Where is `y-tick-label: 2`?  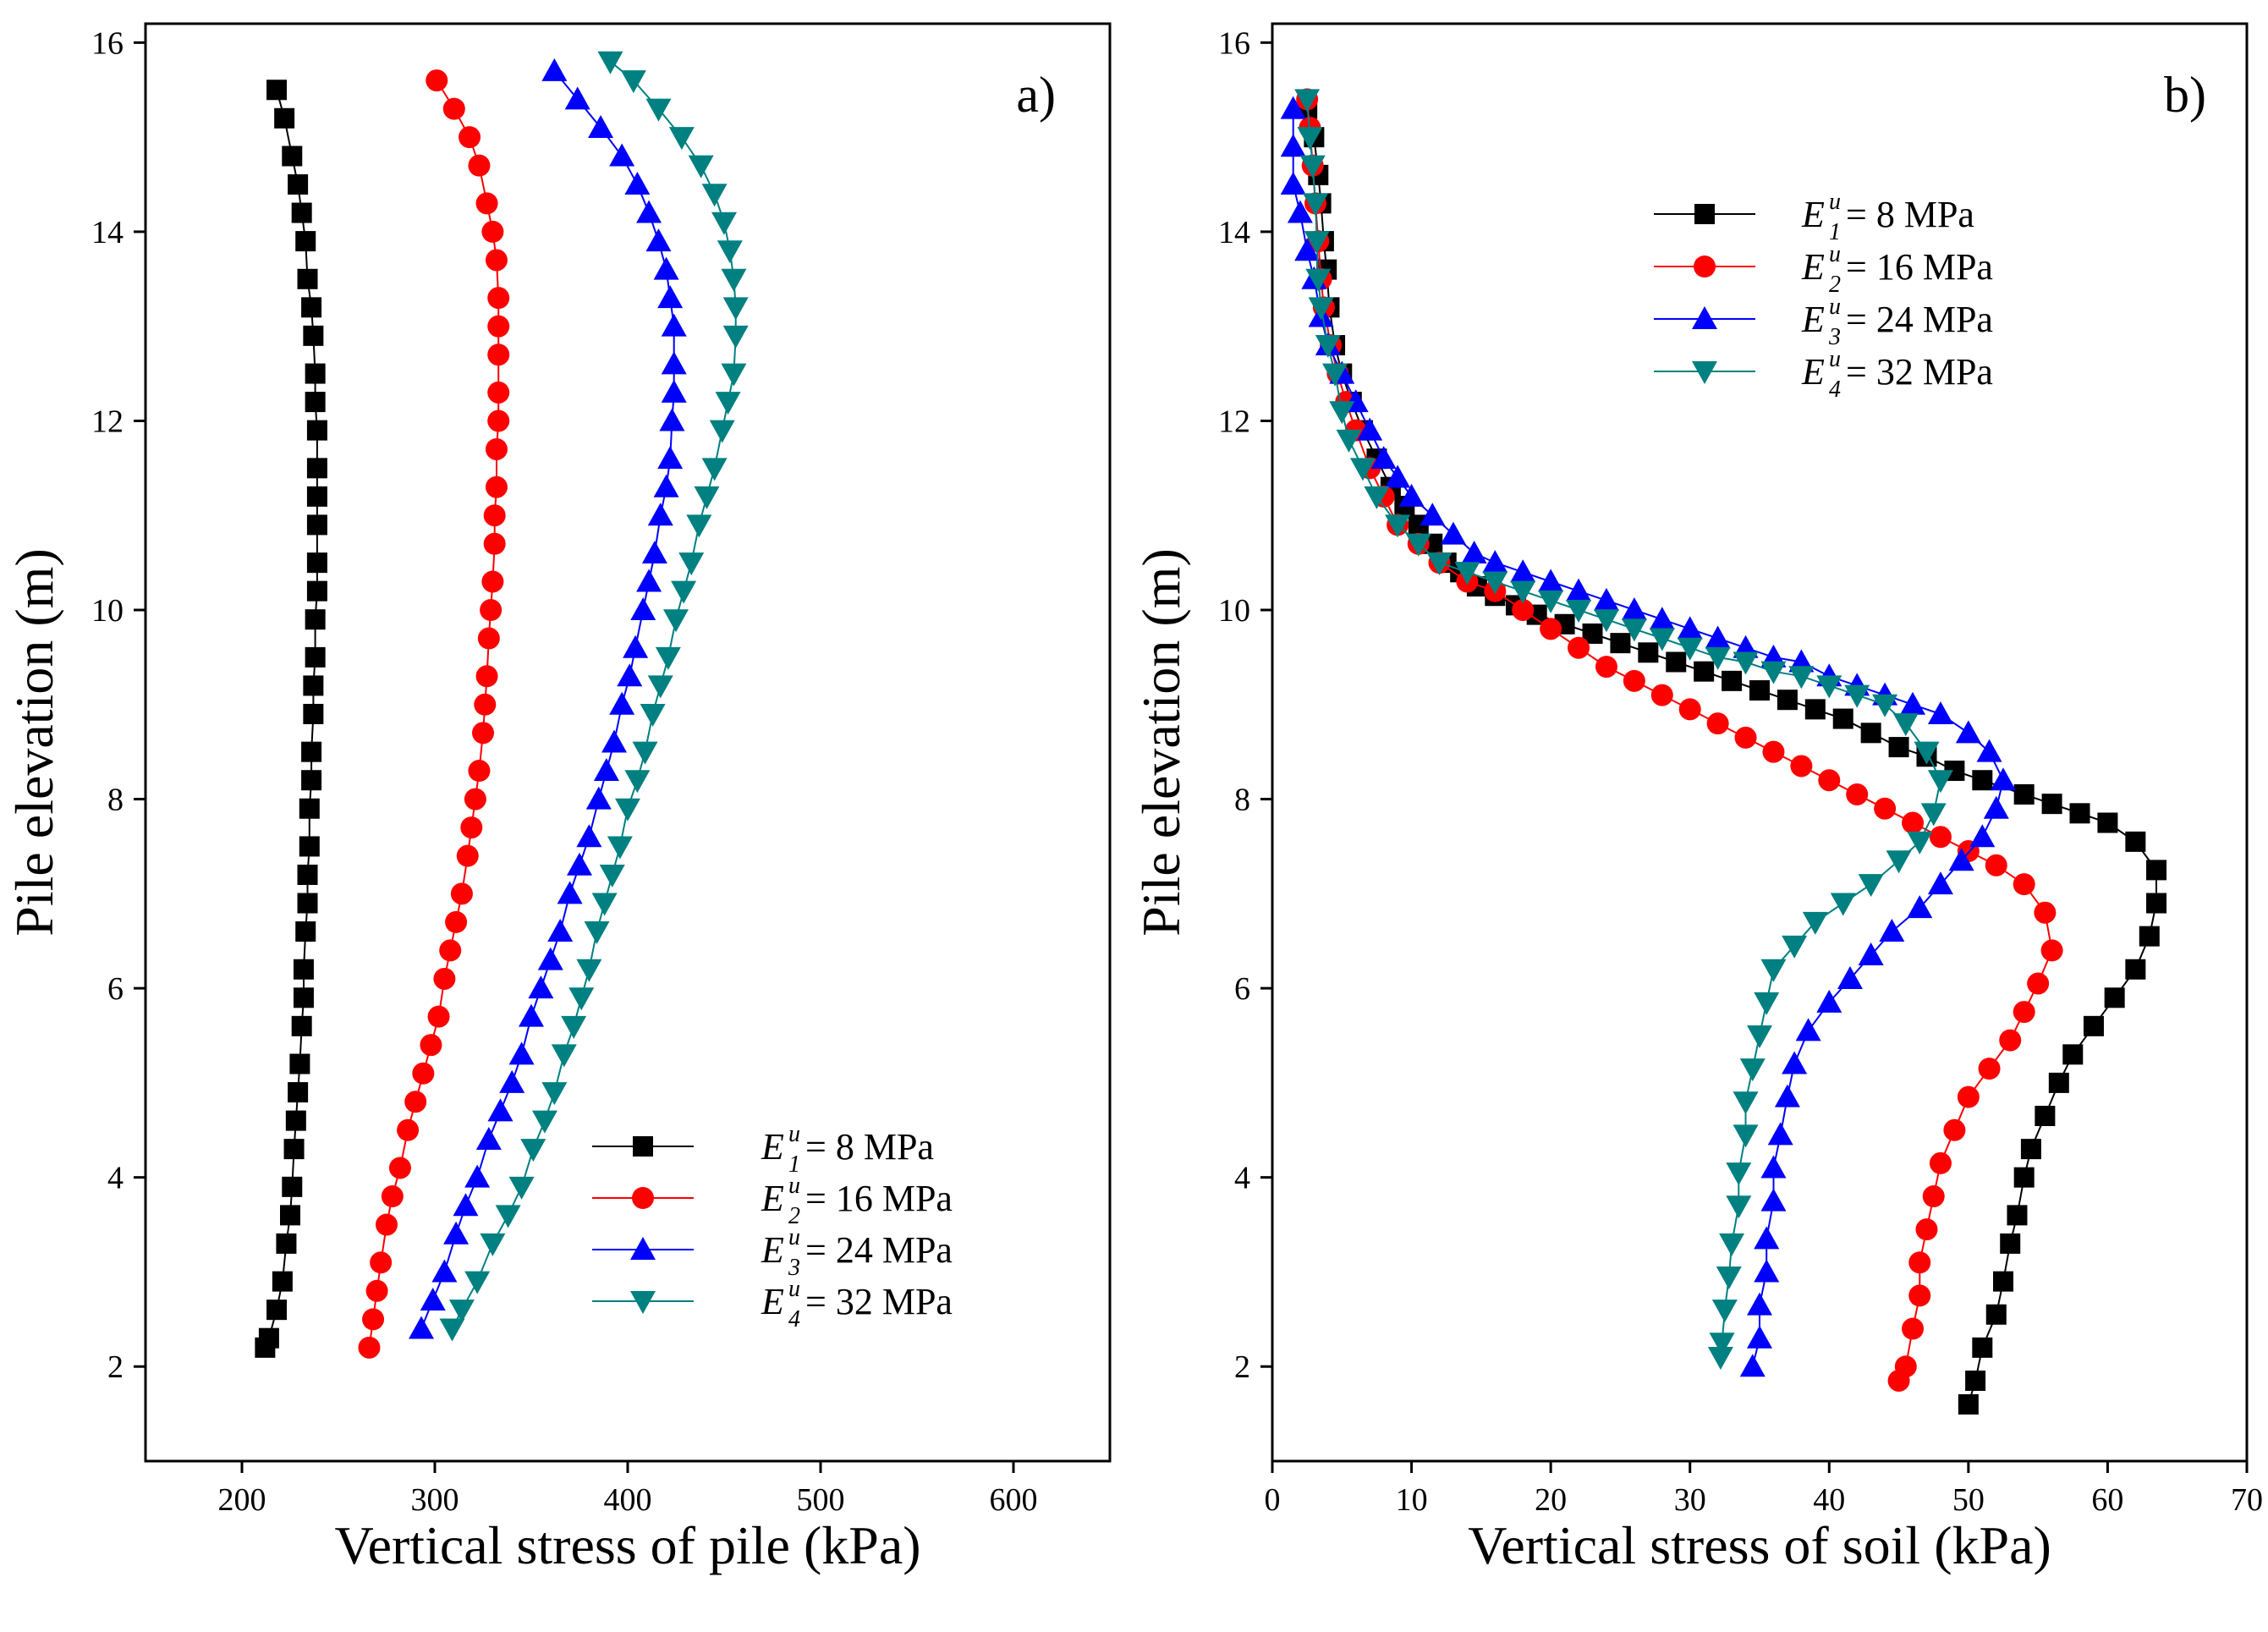 y-tick-label: 2 is located at coordinates (1242, 1367).